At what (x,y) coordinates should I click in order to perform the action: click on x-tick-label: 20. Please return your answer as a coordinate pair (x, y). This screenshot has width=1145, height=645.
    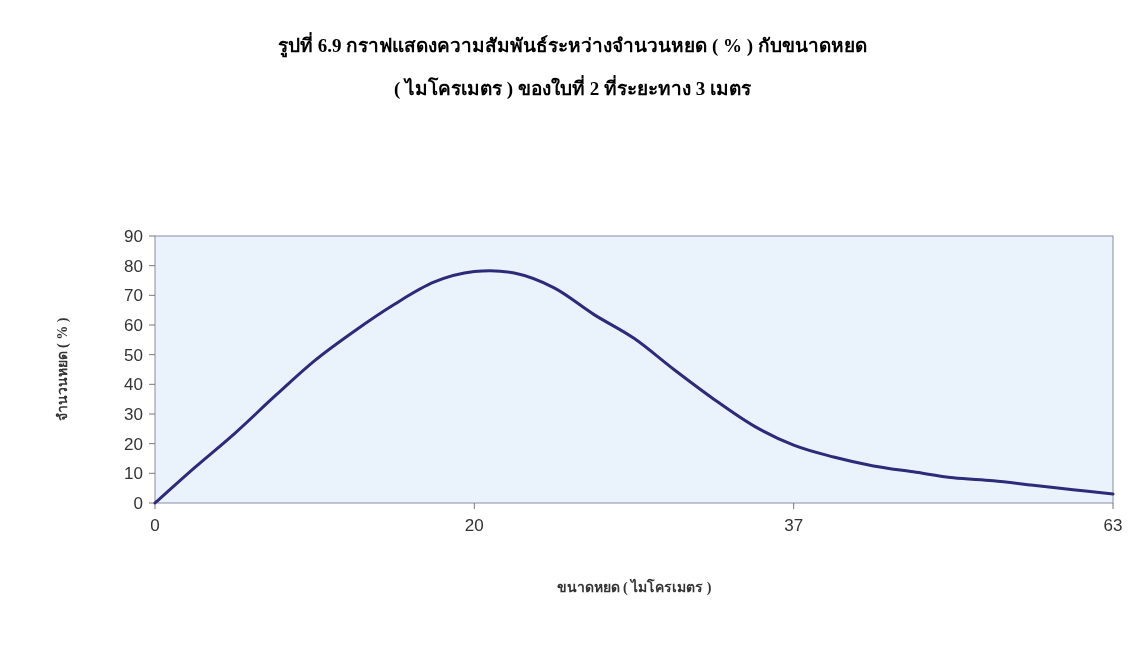
    Looking at the image, I should click on (474, 525).